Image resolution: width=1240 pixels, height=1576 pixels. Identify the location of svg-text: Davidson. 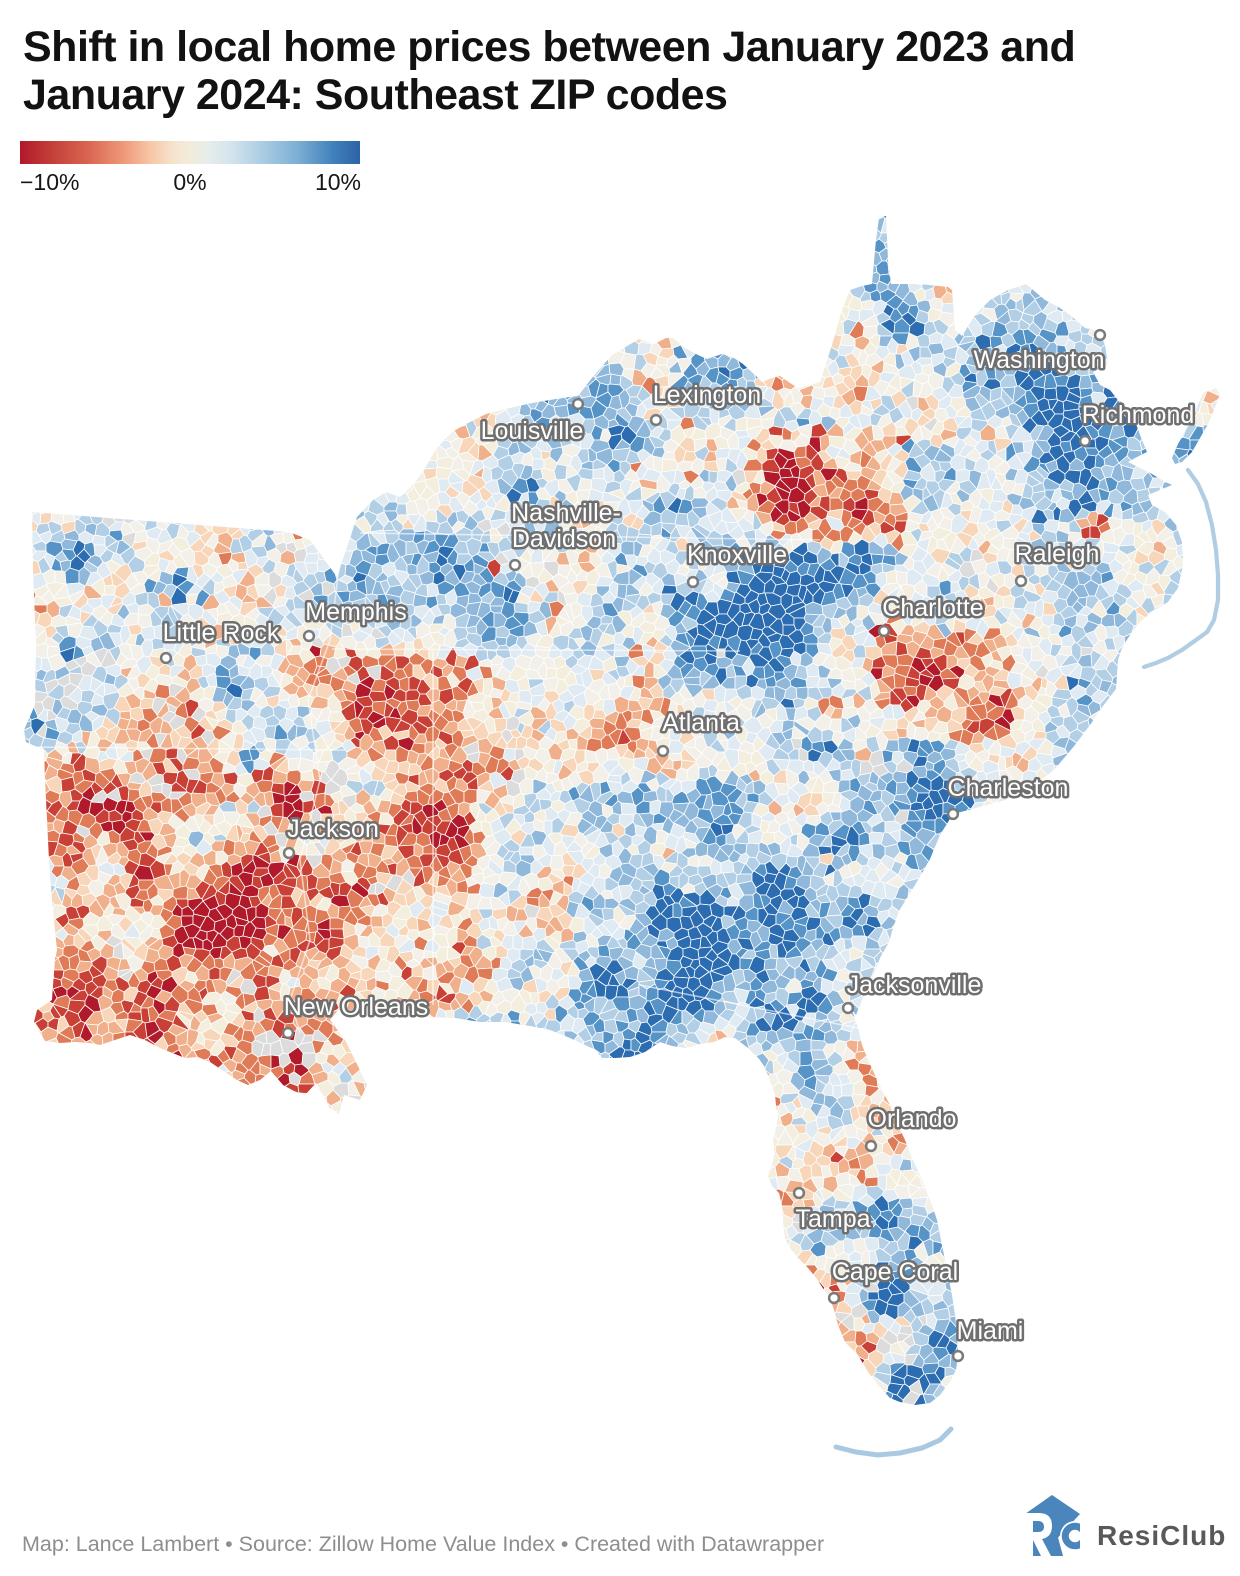
(564, 539).